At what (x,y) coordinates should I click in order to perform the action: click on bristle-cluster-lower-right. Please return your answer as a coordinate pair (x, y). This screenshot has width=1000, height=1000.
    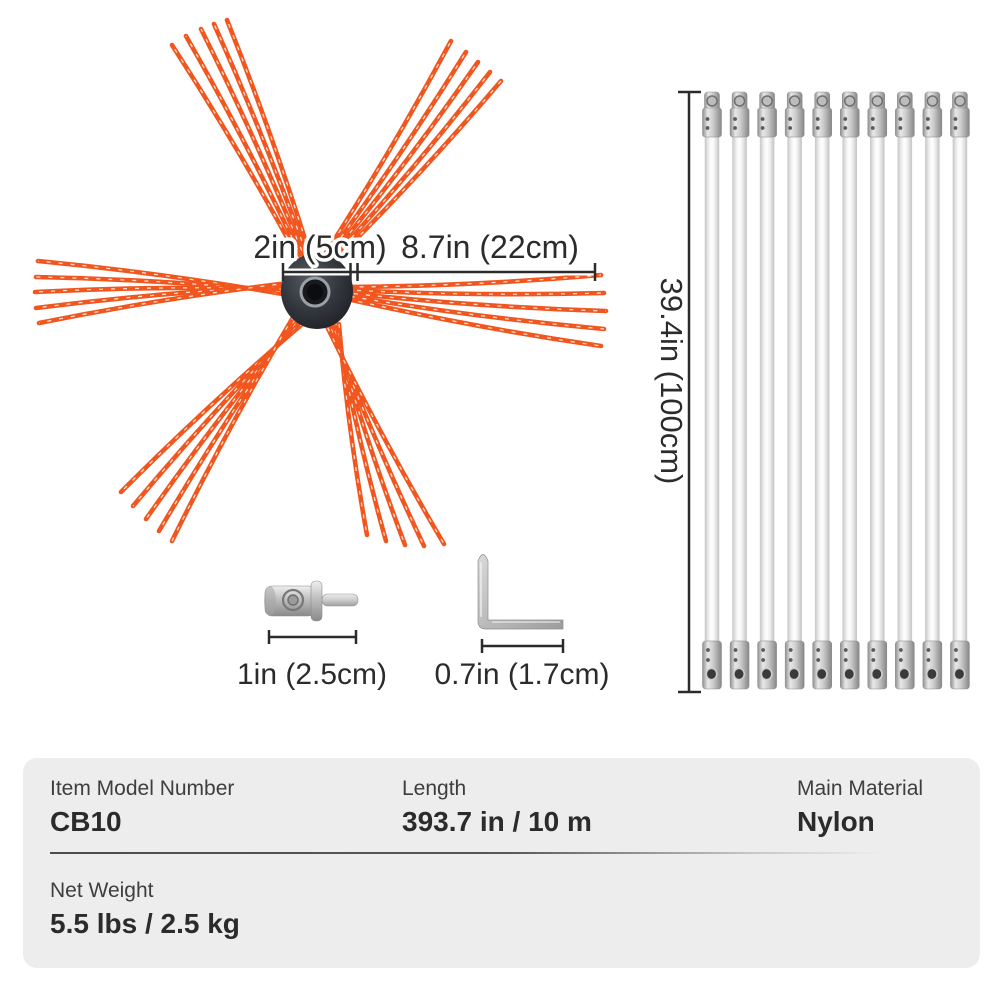
    Looking at the image, I should click on (386, 435).